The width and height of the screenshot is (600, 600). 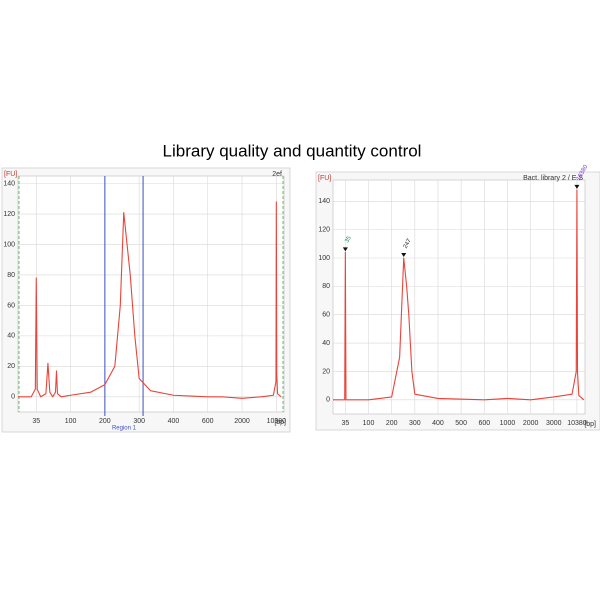 What do you see at coordinates (292, 150) in the screenshot?
I see `figure-title: Library quality and quantity control` at bounding box center [292, 150].